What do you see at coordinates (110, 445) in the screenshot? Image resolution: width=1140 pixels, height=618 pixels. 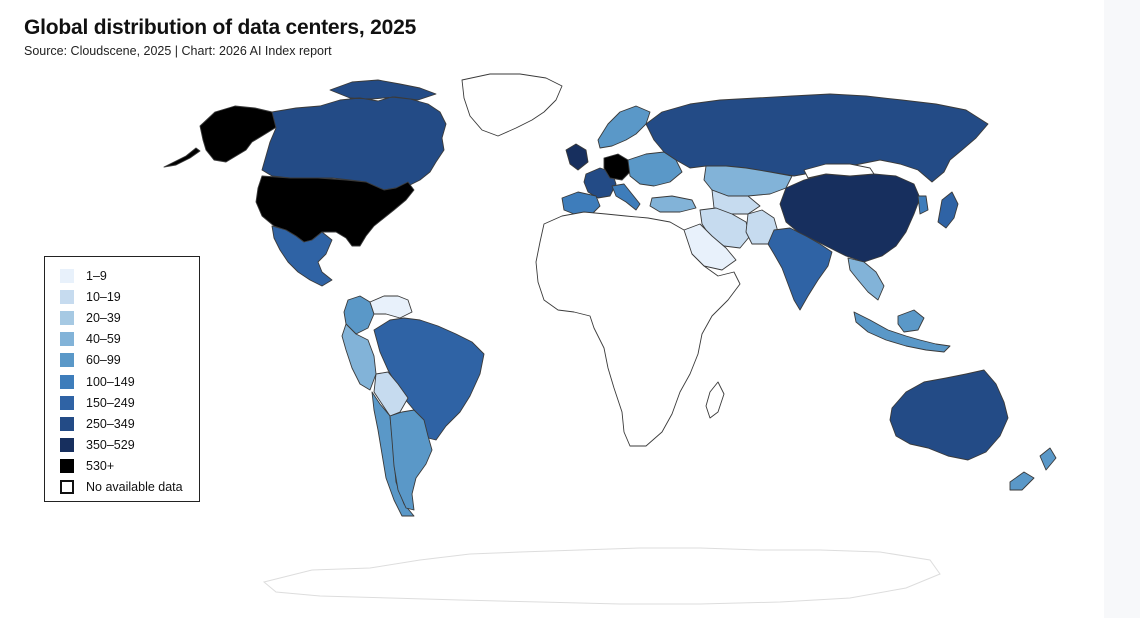 I see `legend-label: 350–529` at bounding box center [110, 445].